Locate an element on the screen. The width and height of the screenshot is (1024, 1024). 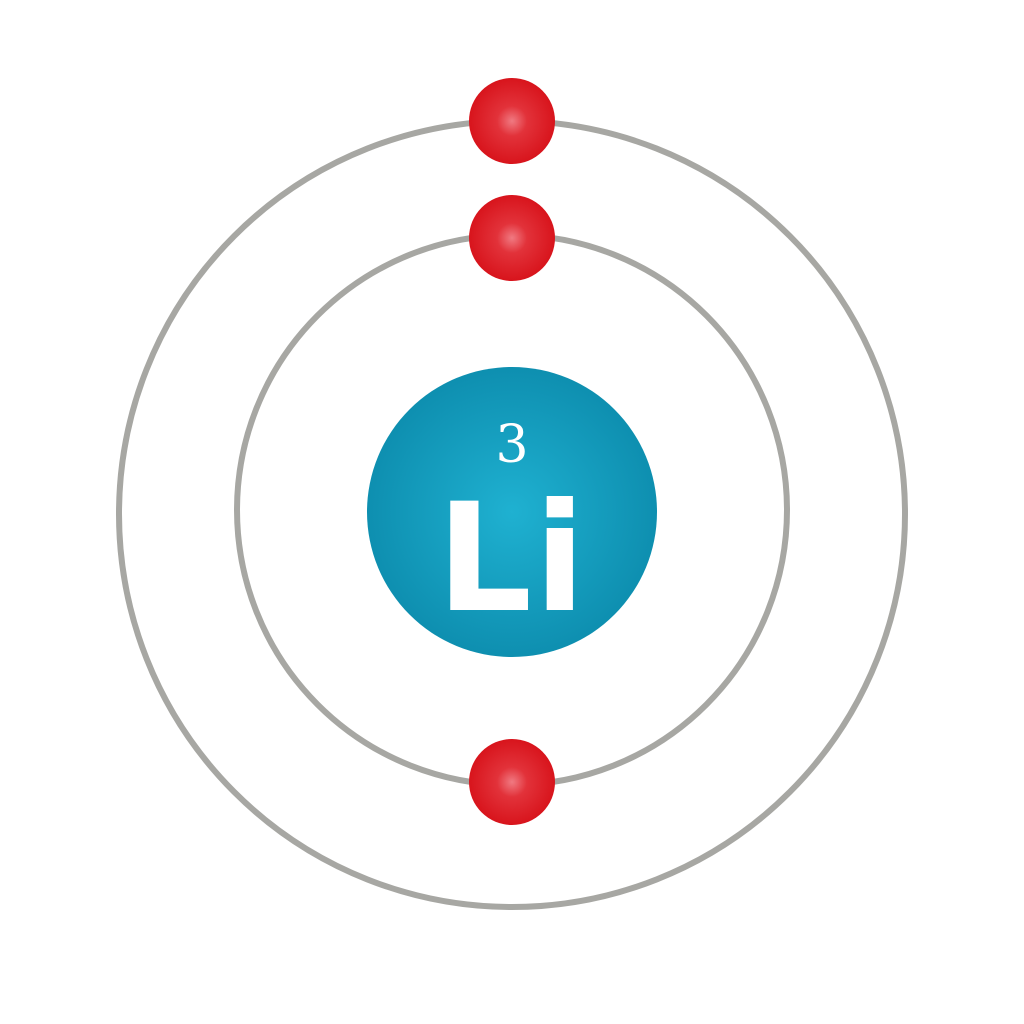
element-symbol: Li is located at coordinates (512, 559).